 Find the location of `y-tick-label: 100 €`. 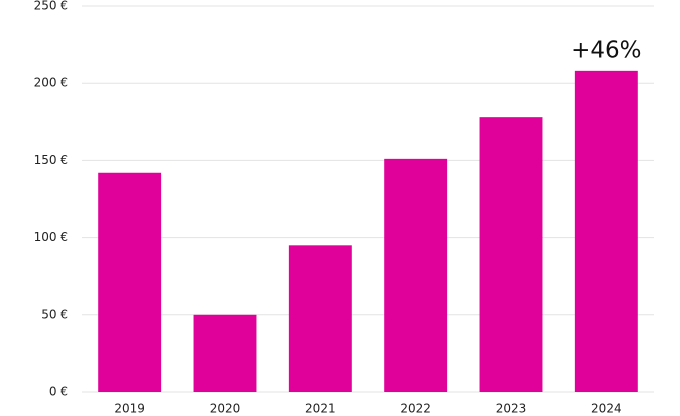

y-tick-label: 100 € is located at coordinates (51, 237).